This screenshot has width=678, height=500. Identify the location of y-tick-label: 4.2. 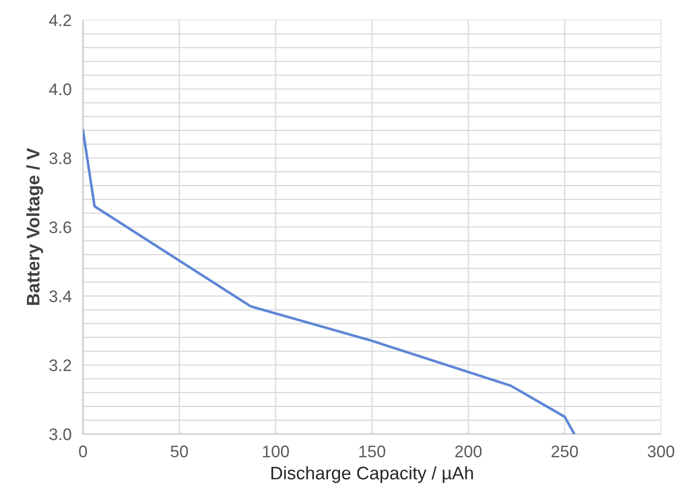
(60, 20).